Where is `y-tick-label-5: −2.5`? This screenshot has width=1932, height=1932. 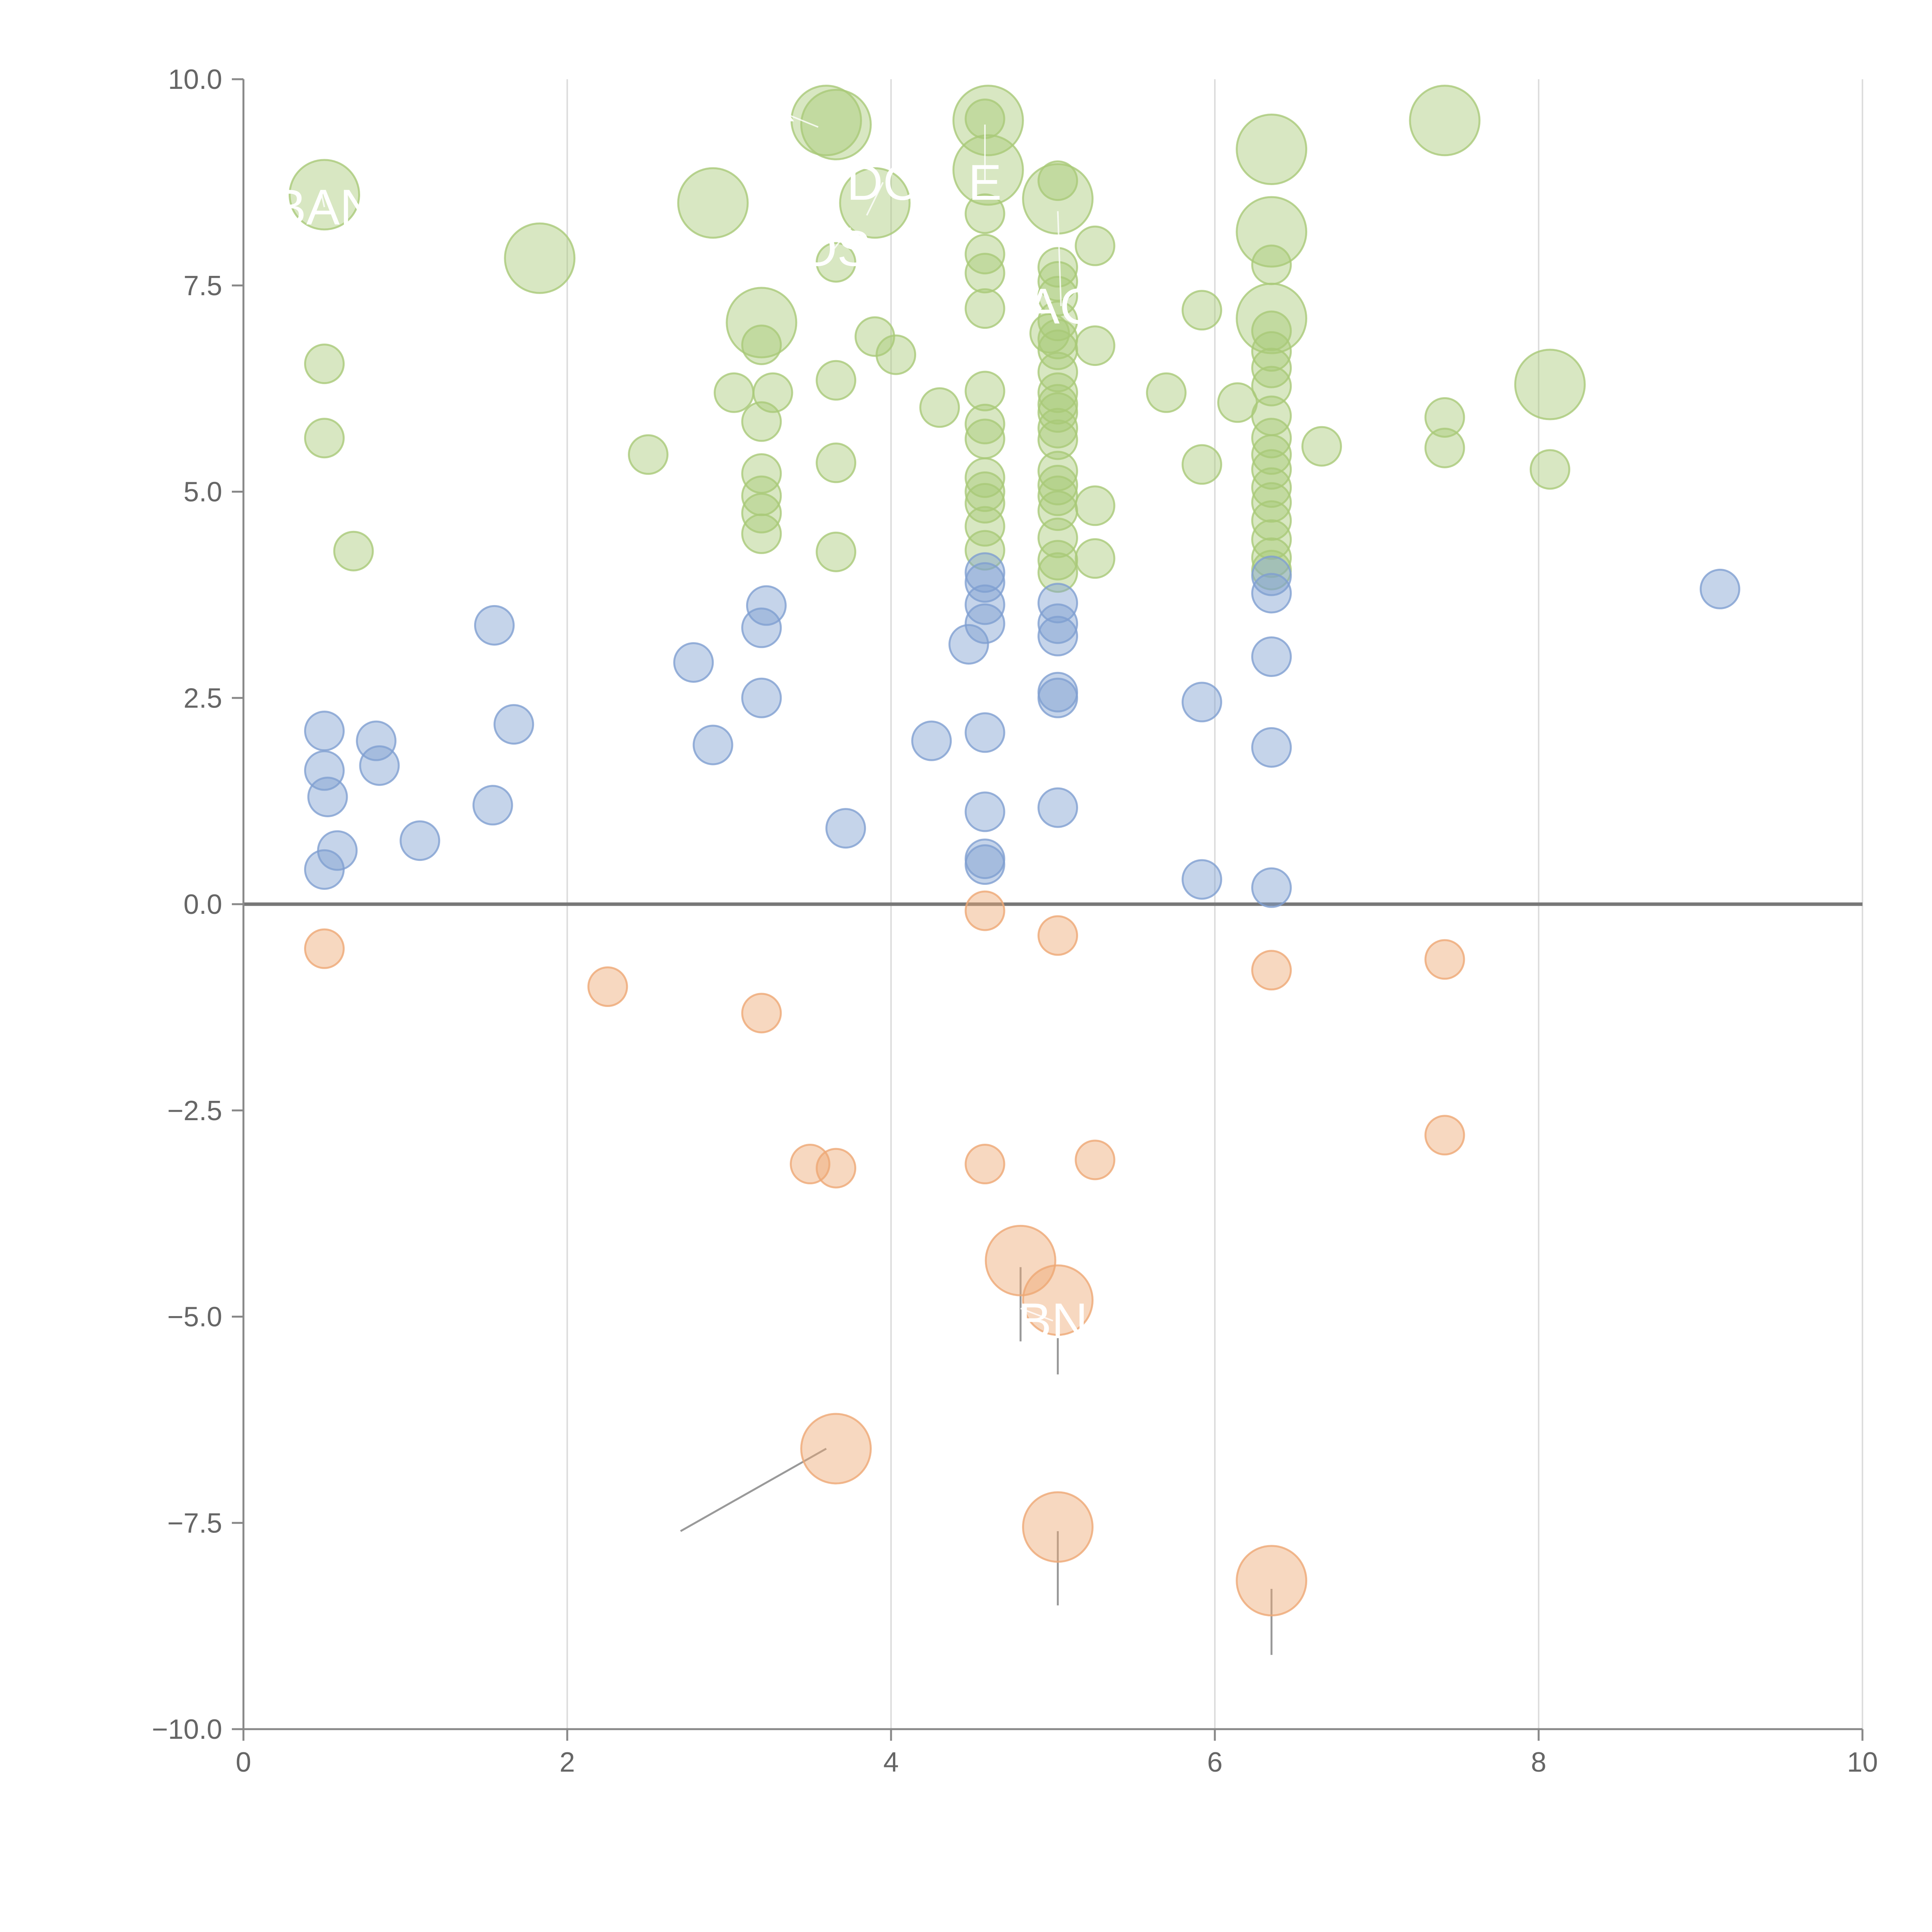 y-tick-label-5: −2.5 is located at coordinates (194, 1111).